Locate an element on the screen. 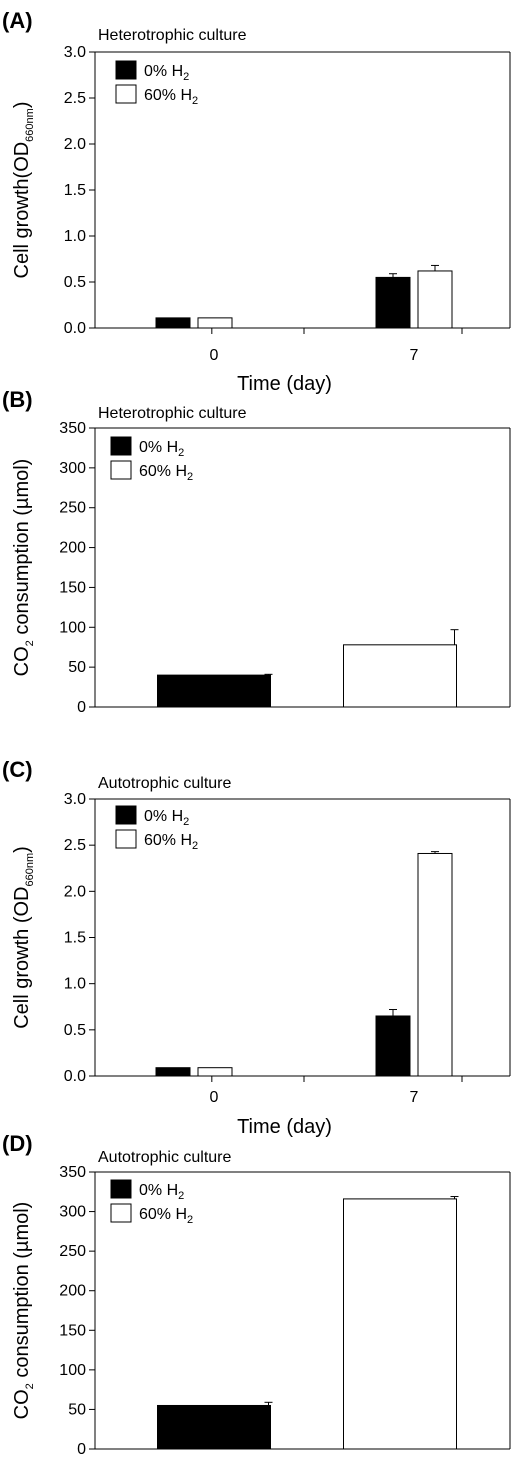 The width and height of the screenshot is (520, 1463). y-axis-title-main: CO is located at coordinates (22, 1404).